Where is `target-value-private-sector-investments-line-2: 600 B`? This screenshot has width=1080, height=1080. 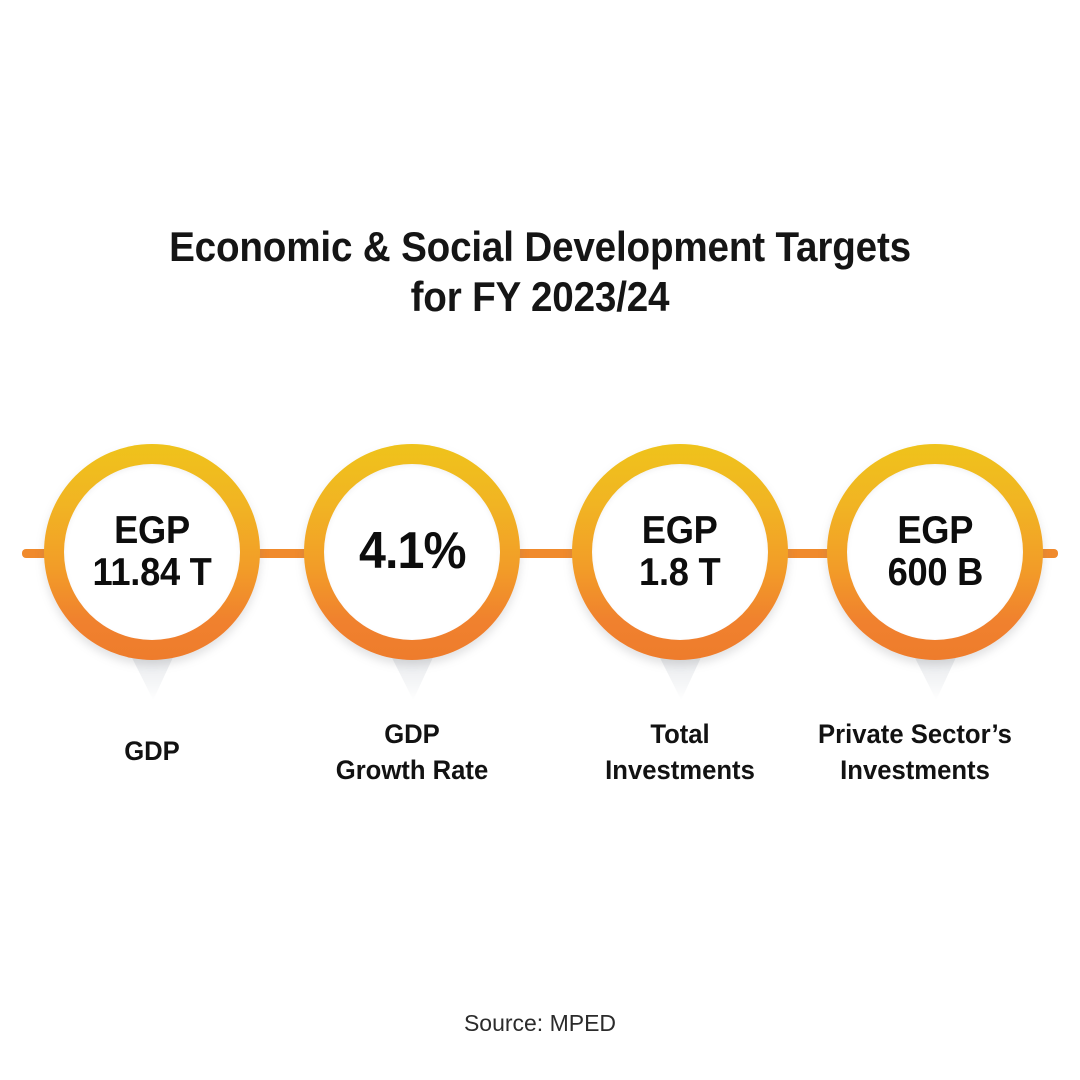 target-value-private-sector-investments-line-2: 600 B is located at coordinates (935, 572).